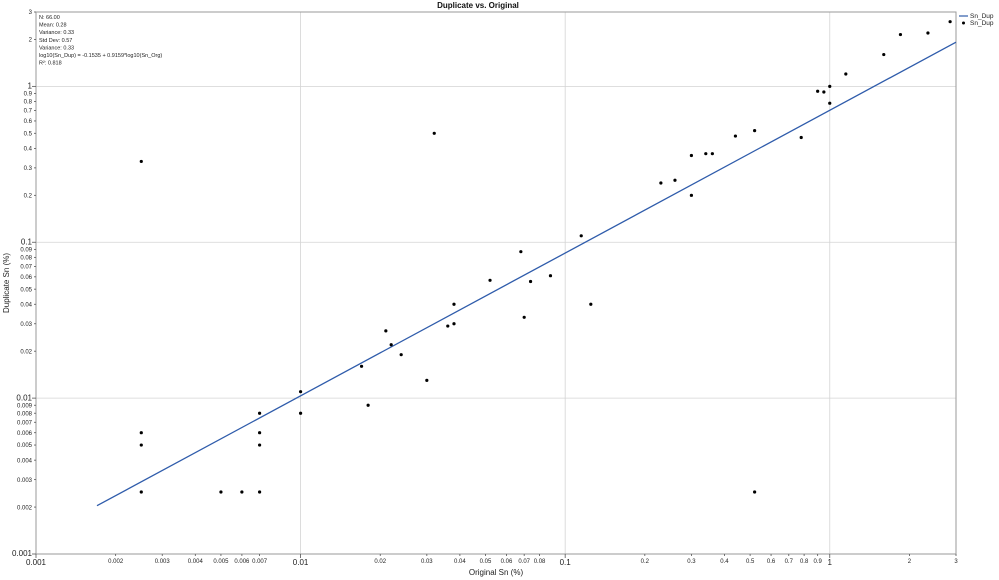  What do you see at coordinates (25, 481) in the screenshot?
I see `y-tick-label: 0.003` at bounding box center [25, 481].